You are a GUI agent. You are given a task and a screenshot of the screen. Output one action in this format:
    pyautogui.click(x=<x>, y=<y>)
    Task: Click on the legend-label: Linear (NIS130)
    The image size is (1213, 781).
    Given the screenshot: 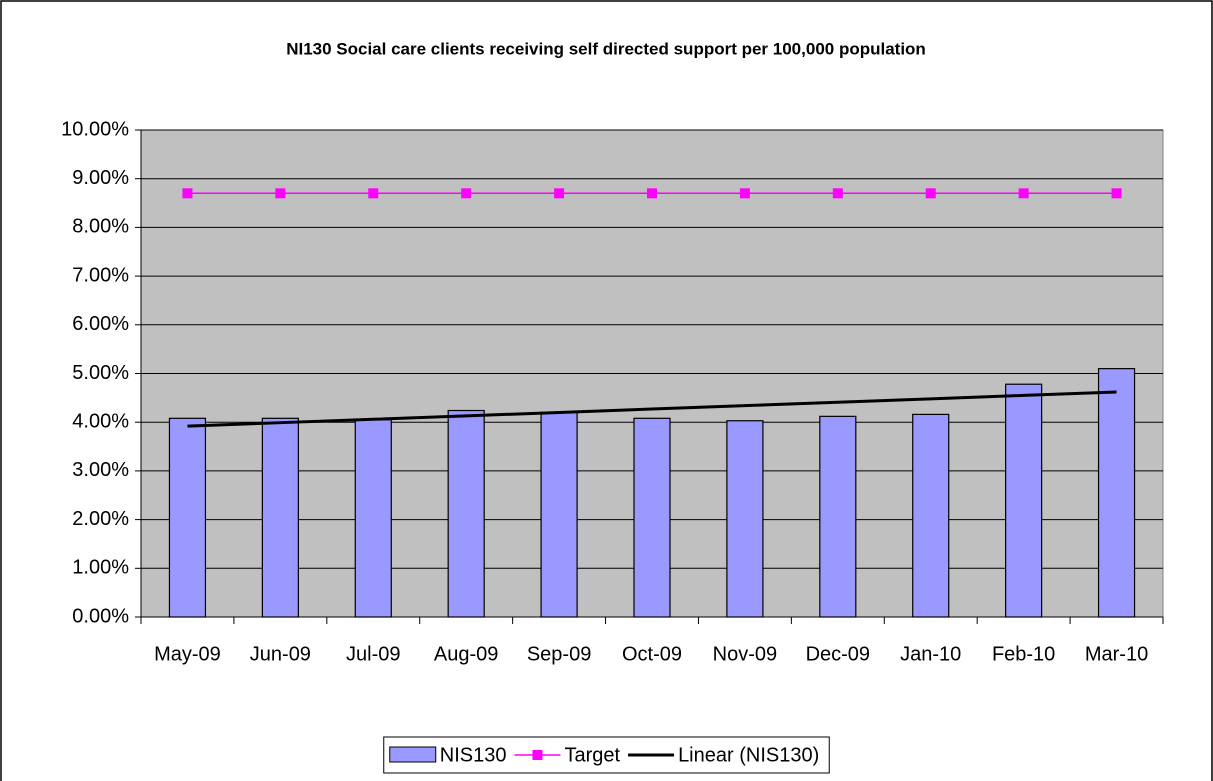 What is the action you would take?
    pyautogui.click(x=748, y=755)
    